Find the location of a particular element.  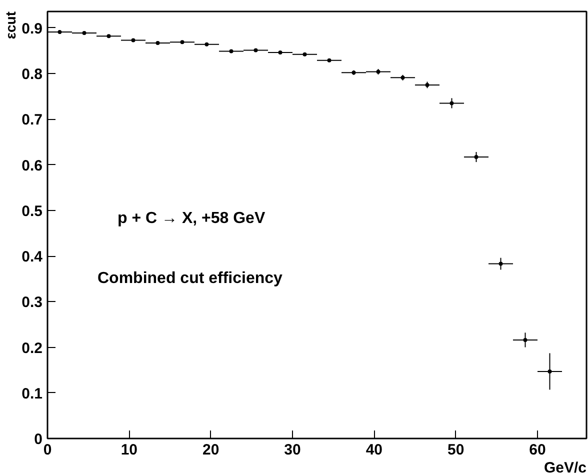

annotation: p + C → X, +58 GeV is located at coordinates (192, 218).